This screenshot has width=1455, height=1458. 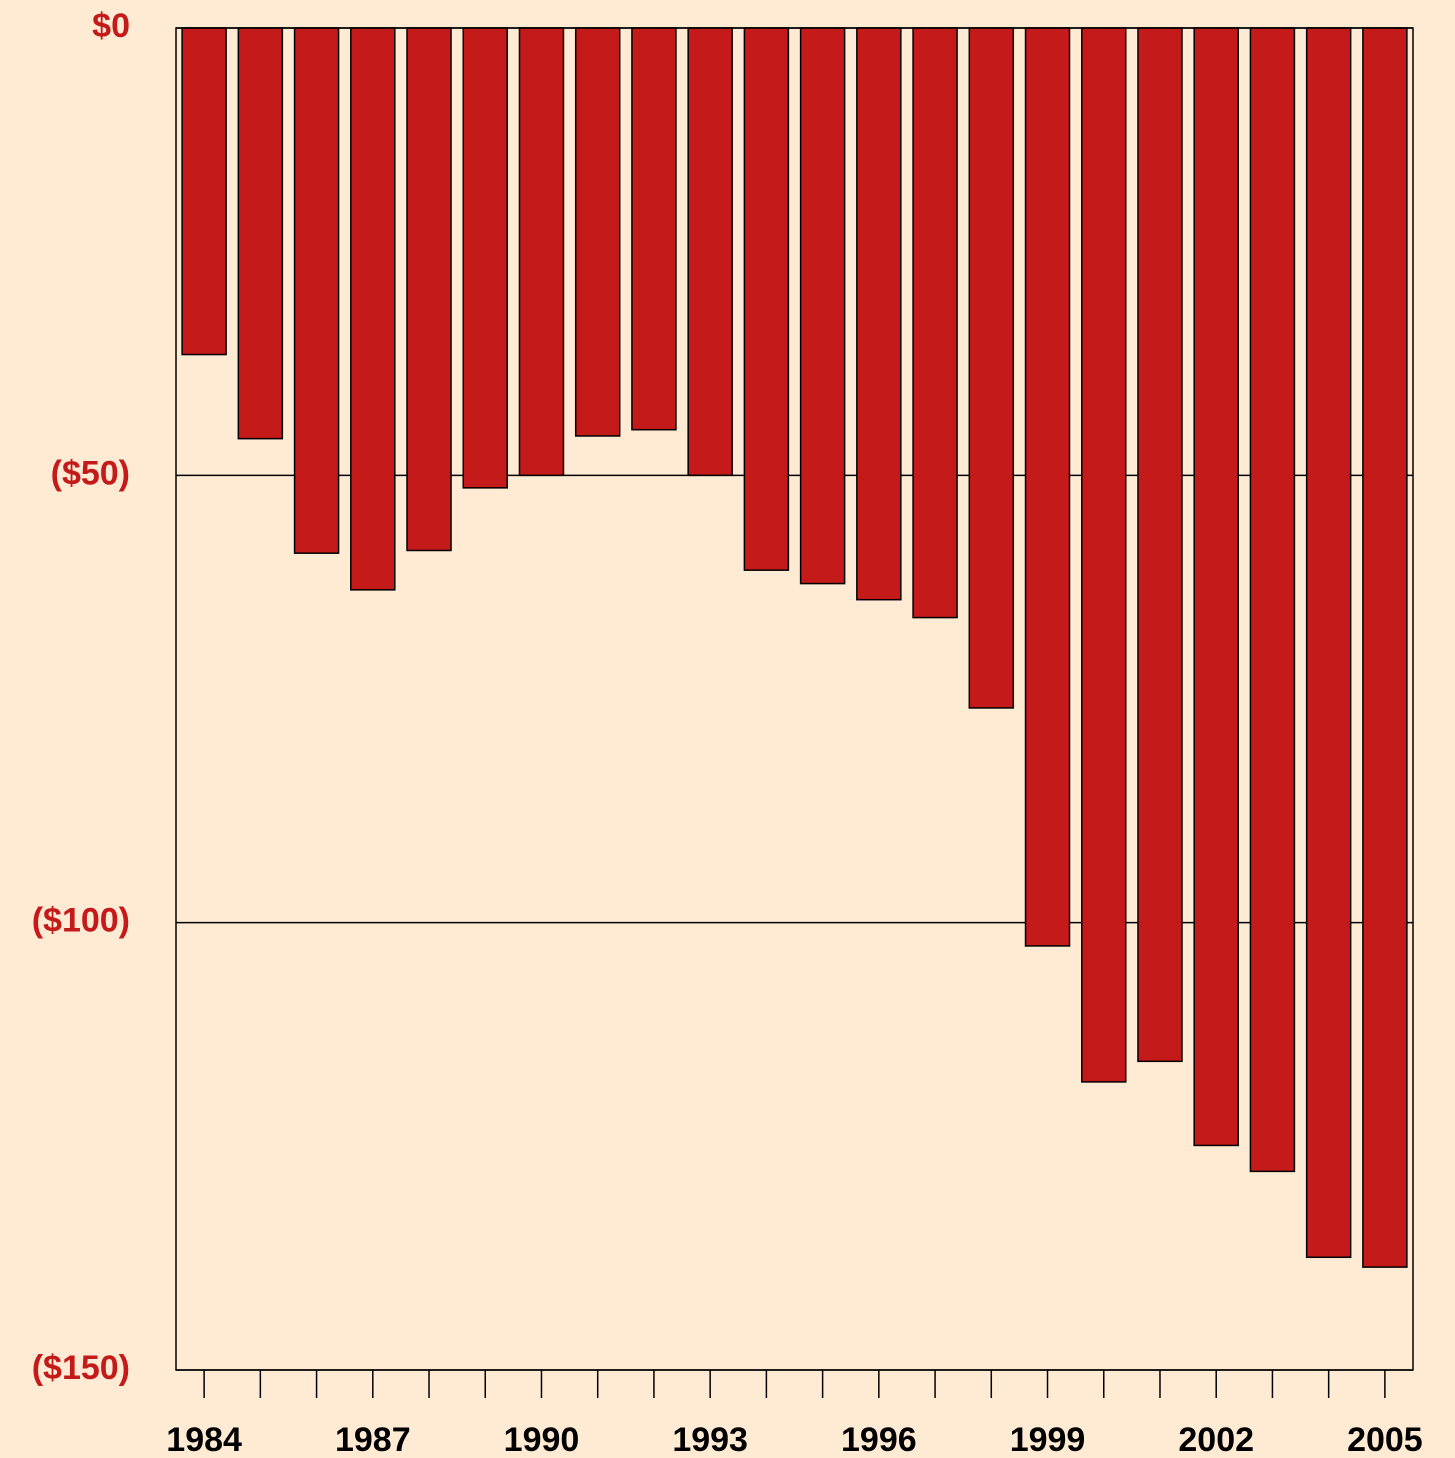 What do you see at coordinates (1216, 1439) in the screenshot?
I see `x-tick-label: 2002` at bounding box center [1216, 1439].